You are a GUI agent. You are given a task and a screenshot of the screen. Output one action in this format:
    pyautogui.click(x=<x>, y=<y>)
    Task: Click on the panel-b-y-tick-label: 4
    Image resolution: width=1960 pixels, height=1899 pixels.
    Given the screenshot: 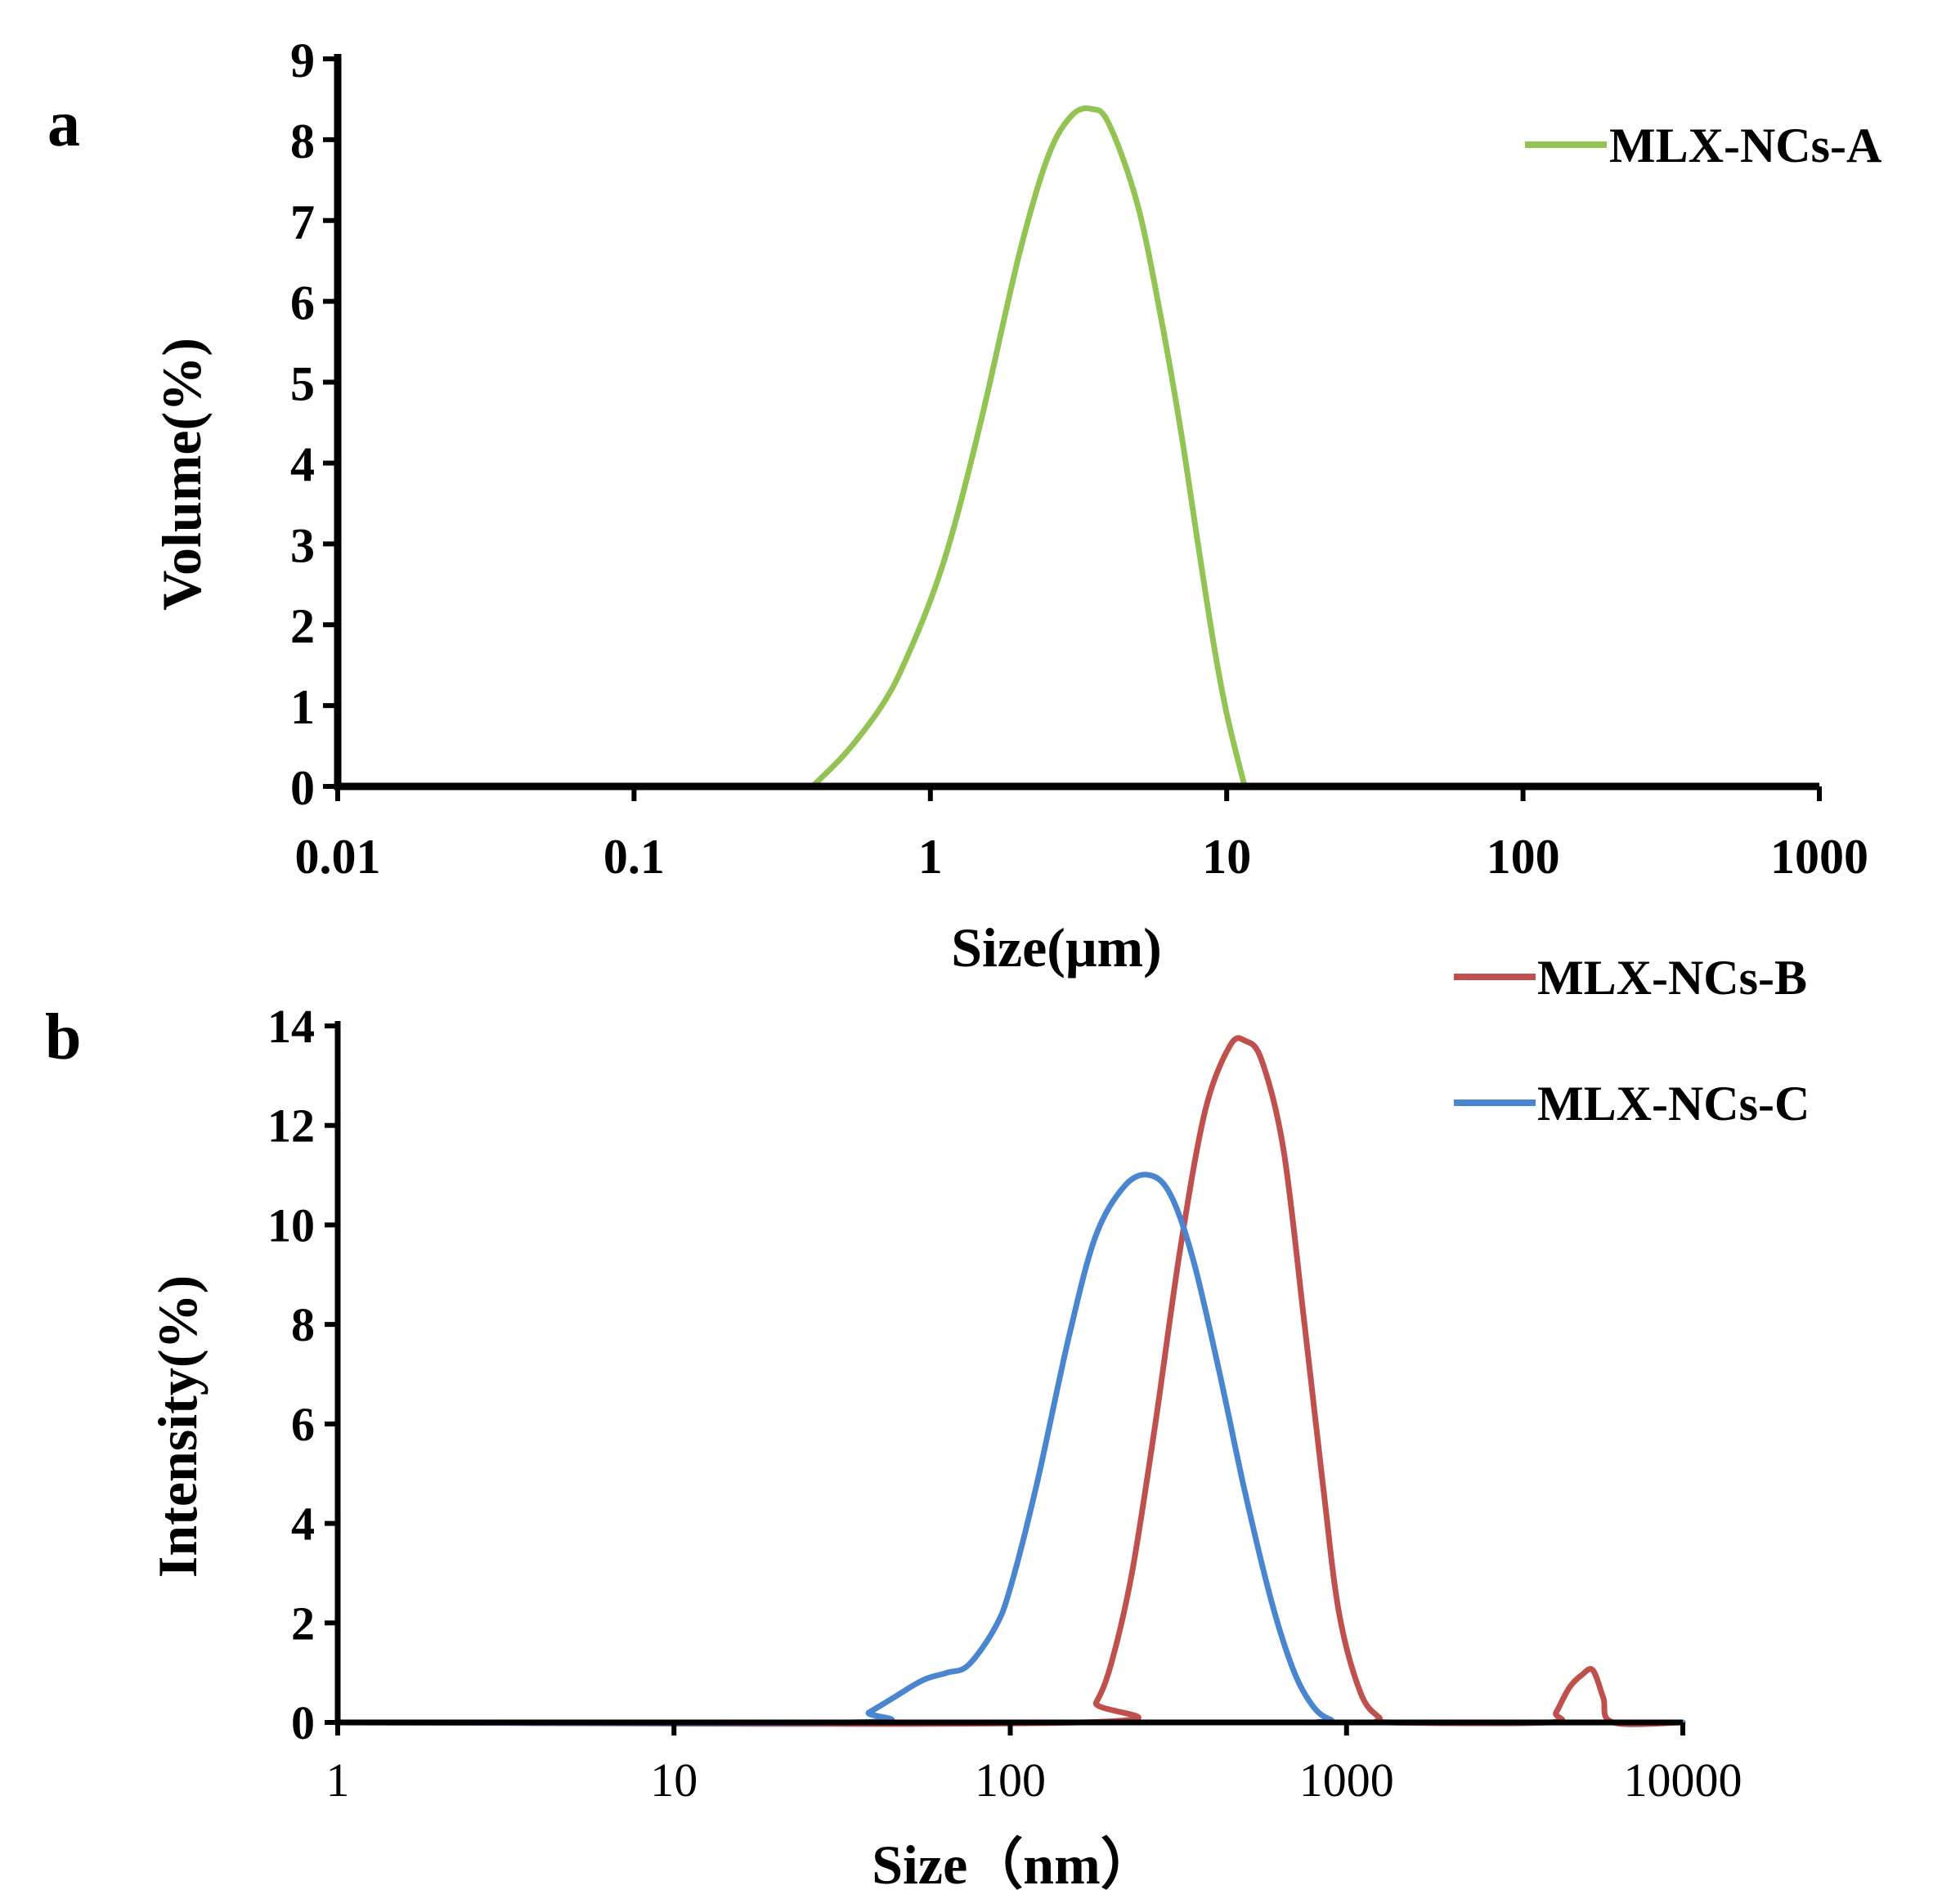 What is the action you would take?
    pyautogui.click(x=303, y=1525)
    